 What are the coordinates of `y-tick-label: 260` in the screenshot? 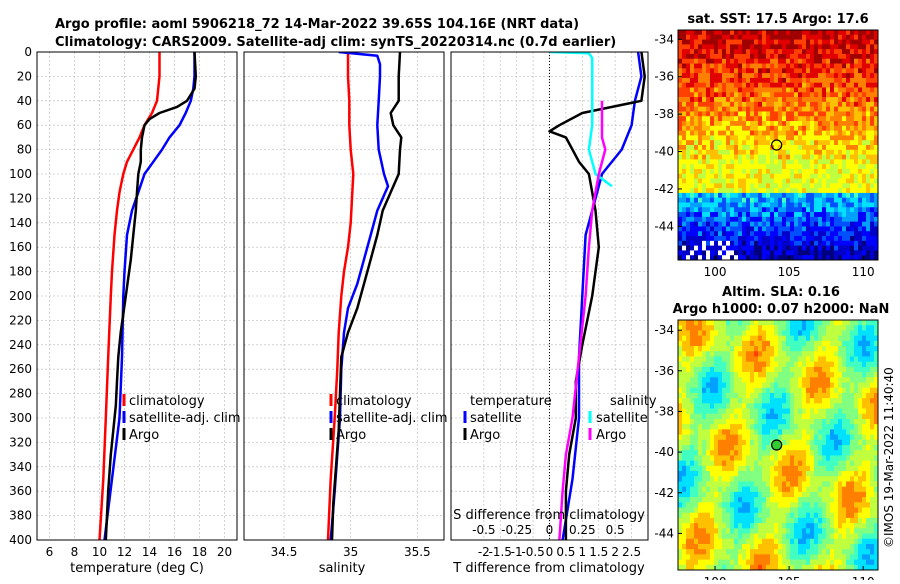 It's located at (20, 369).